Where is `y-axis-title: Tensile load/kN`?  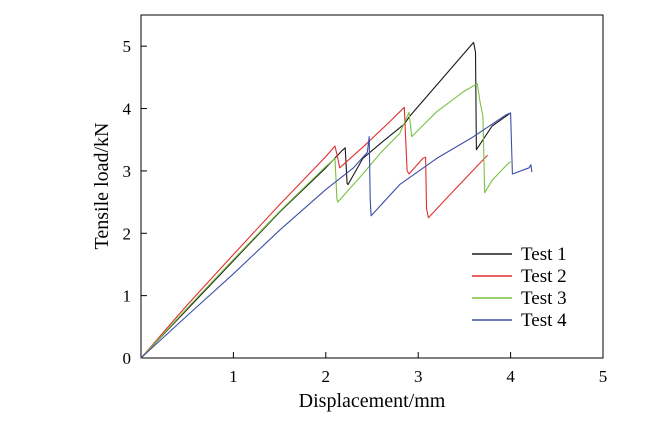 y-axis-title: Tensile load/kN is located at coordinates (102, 186).